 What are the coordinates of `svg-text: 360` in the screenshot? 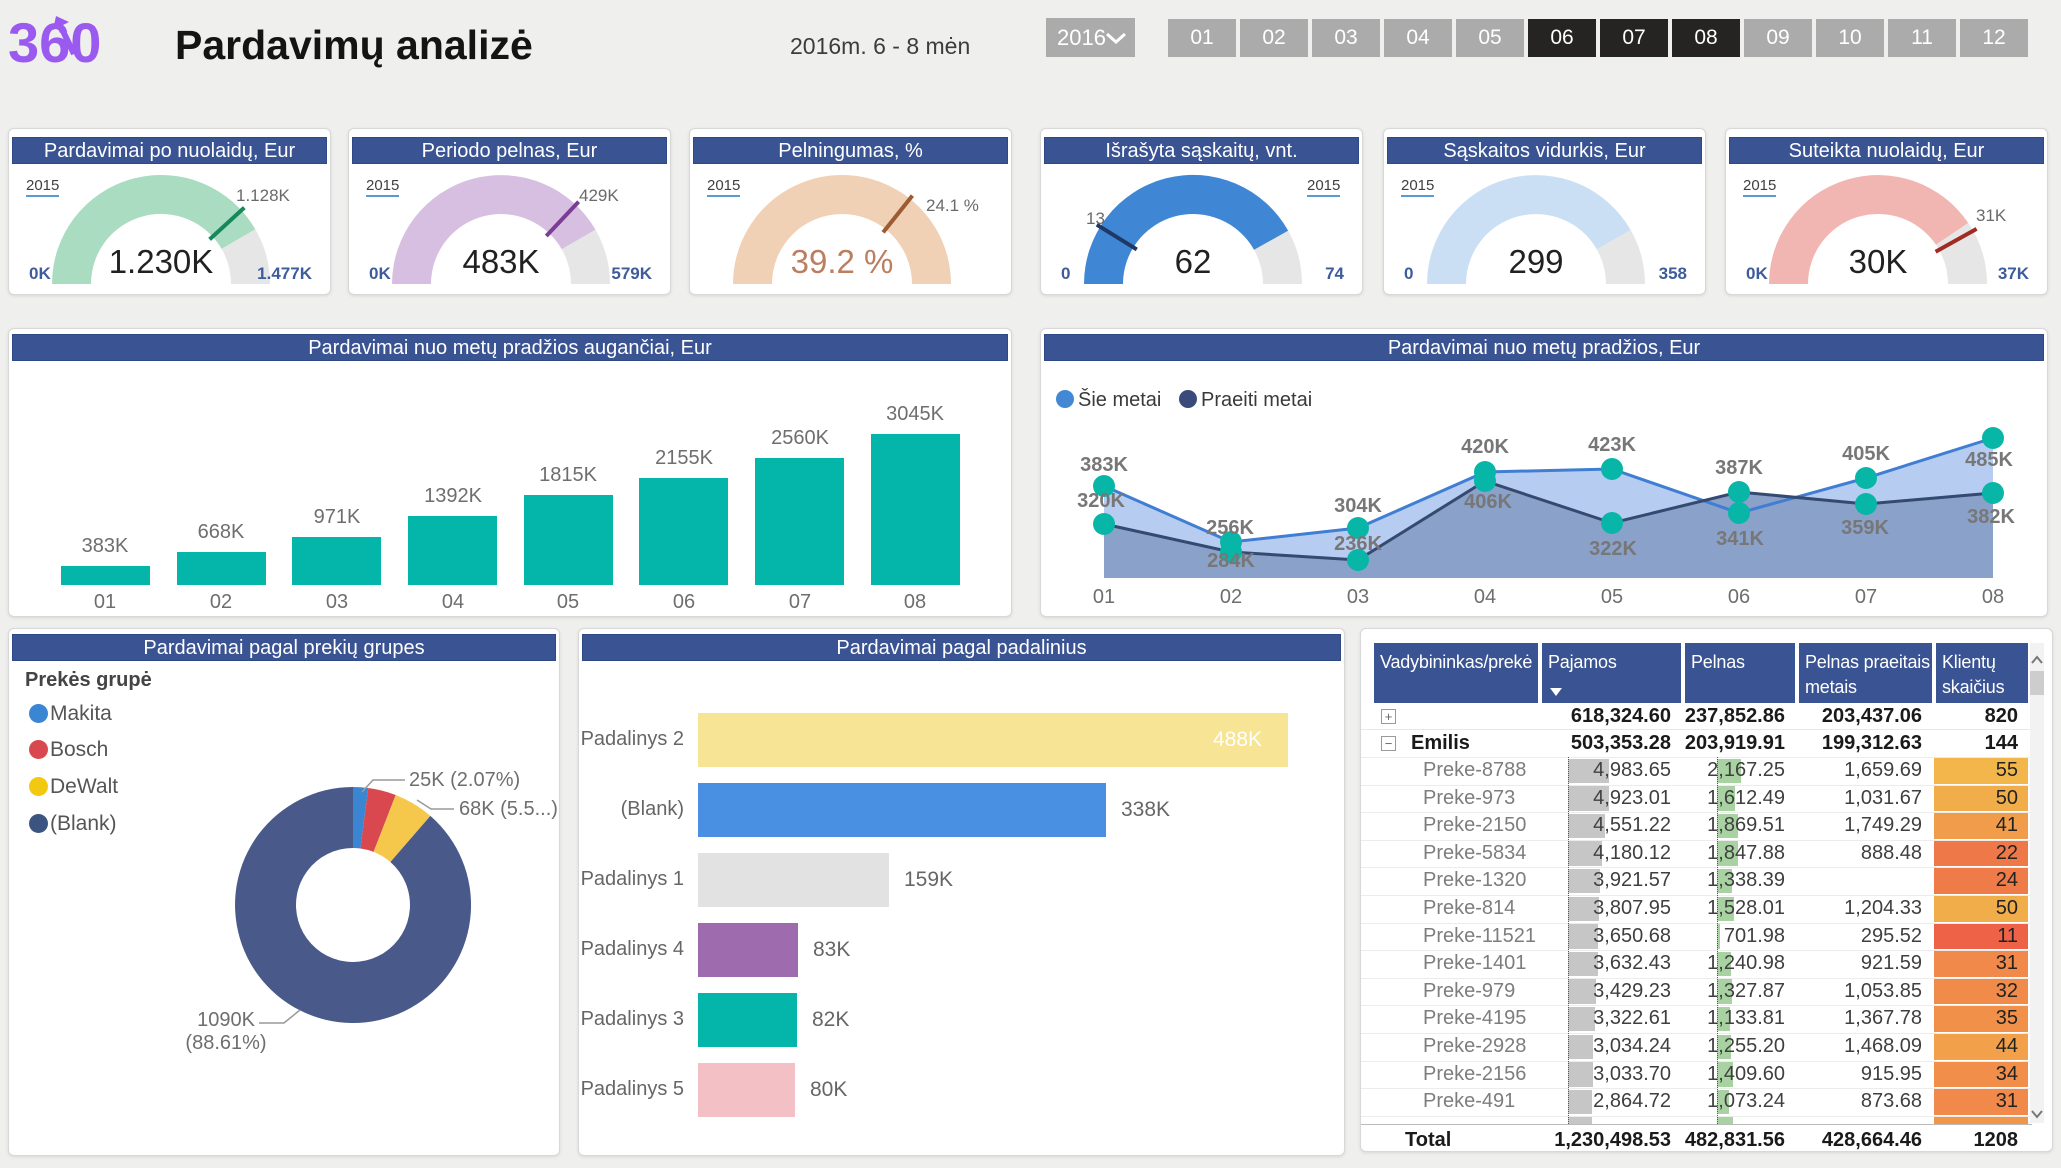 It's located at (54, 42).